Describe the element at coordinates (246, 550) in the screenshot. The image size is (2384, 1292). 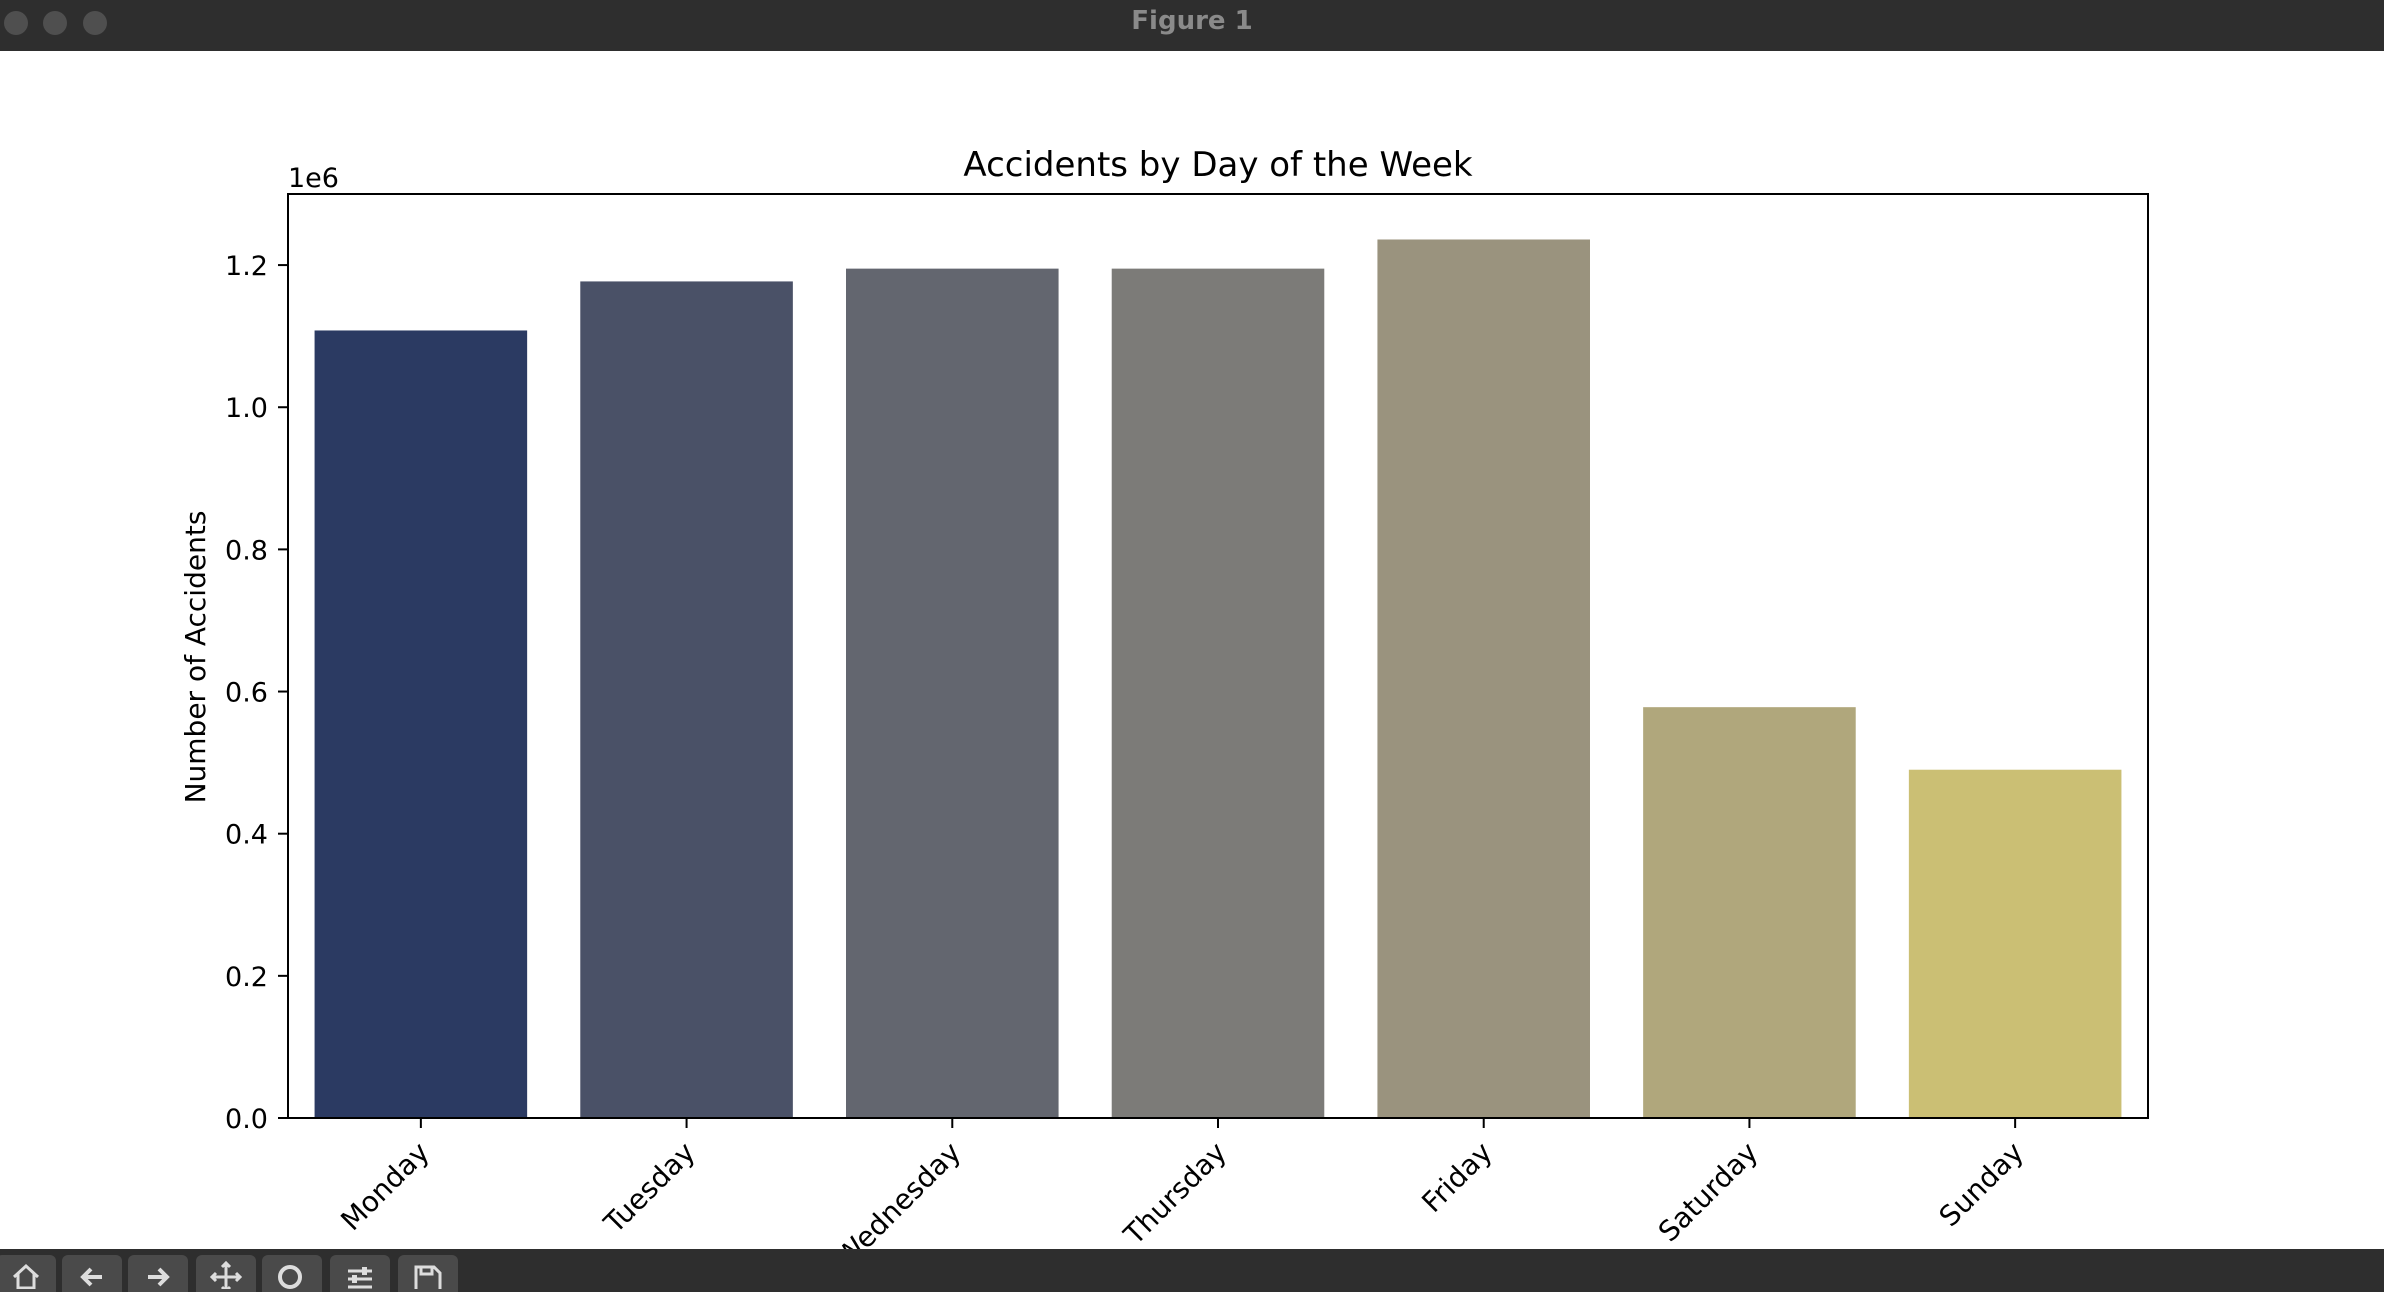
I see `y-tick-label: 0.8` at that location.